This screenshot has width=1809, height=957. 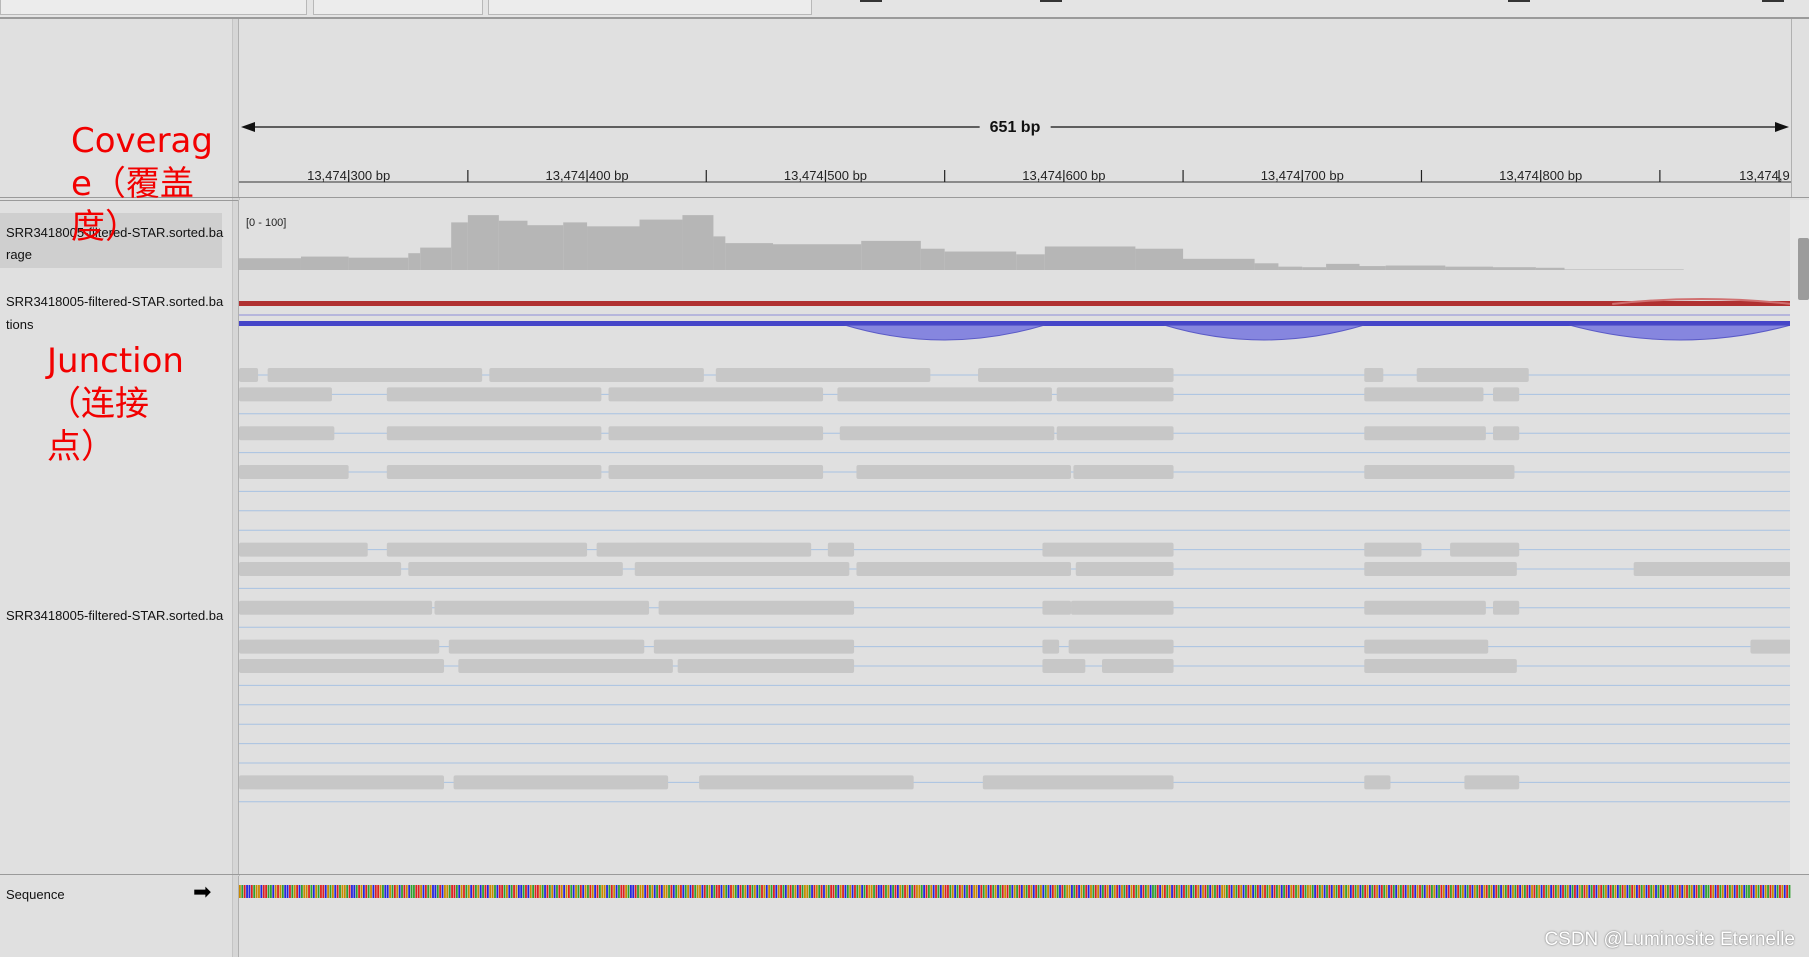 What do you see at coordinates (1773, 1) in the screenshot?
I see `zoom-in-icon` at bounding box center [1773, 1].